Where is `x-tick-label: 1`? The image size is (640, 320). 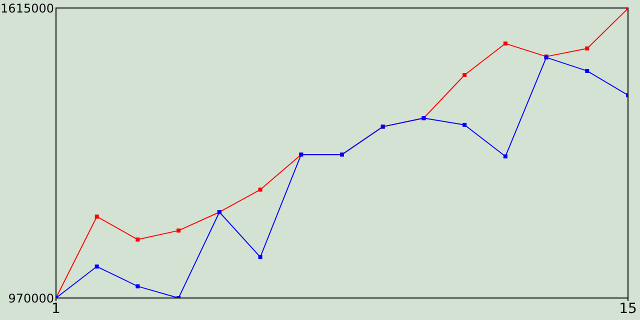
x-tick-label: 1 is located at coordinates (56, 308).